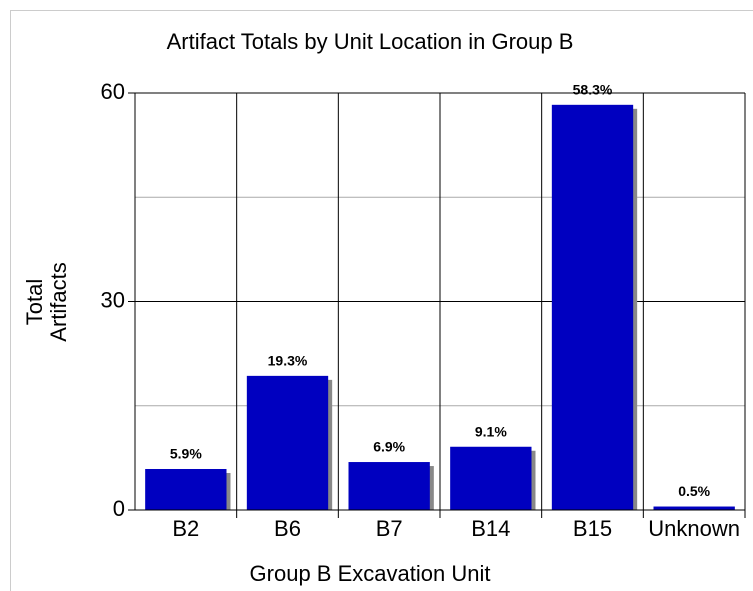  I want to click on x-tick-label: B7, so click(389, 528).